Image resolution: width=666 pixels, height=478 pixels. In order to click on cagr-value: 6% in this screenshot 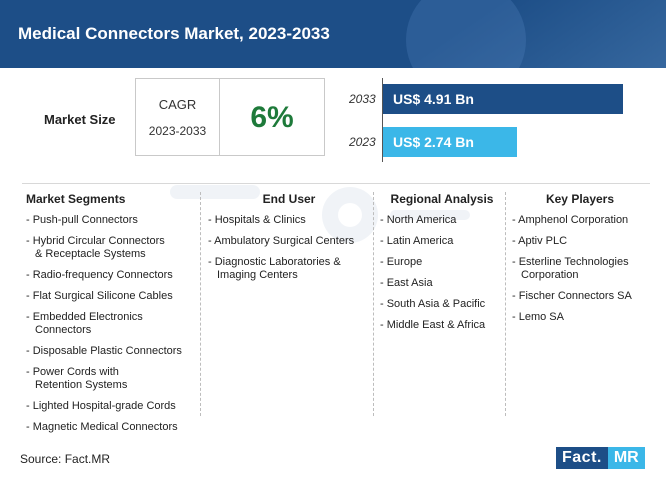, I will do `click(272, 117)`.